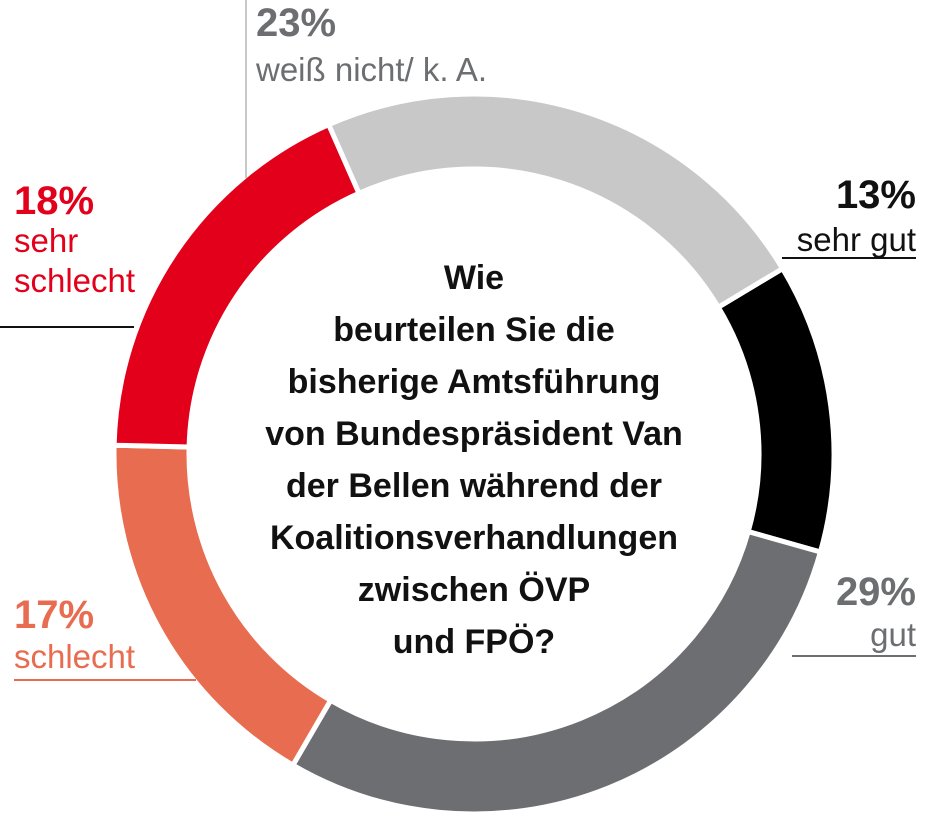 Image resolution: width=932 pixels, height=823 pixels. I want to click on title-line: Koalitionsverhandlungen, so click(474, 538).